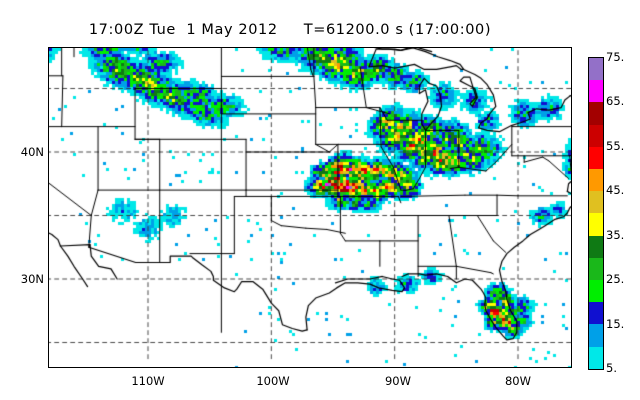 This screenshot has width=640, height=400. Describe the element at coordinates (148, 381) in the screenshot. I see `longitude-tick-110w: 110W` at that location.